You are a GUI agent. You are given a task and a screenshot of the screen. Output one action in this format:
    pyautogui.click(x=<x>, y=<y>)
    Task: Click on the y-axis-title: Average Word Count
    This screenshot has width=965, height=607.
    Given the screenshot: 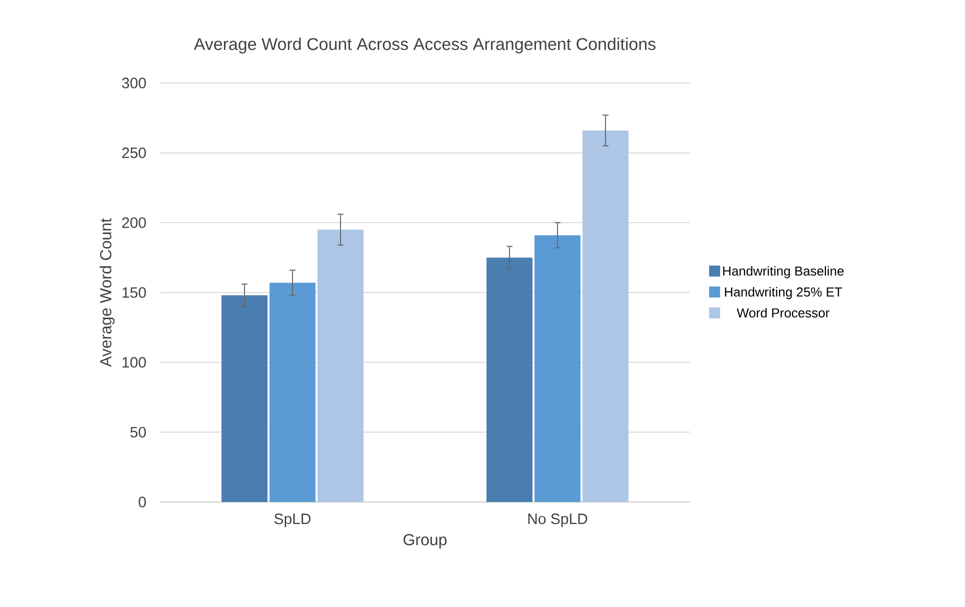 What is the action you would take?
    pyautogui.click(x=107, y=292)
    